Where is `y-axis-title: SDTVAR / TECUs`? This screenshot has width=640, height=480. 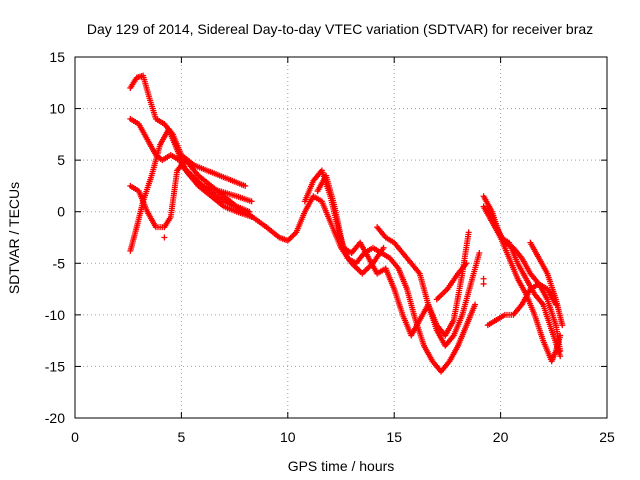
y-axis-title: SDTVAR / TECUs is located at coordinates (14, 238).